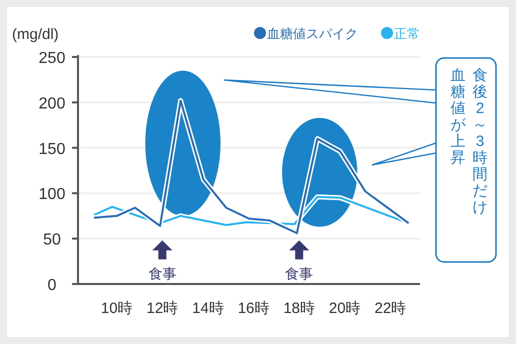 The width and height of the screenshot is (516, 344). I want to click on y-tick-label: 0, so click(52, 285).